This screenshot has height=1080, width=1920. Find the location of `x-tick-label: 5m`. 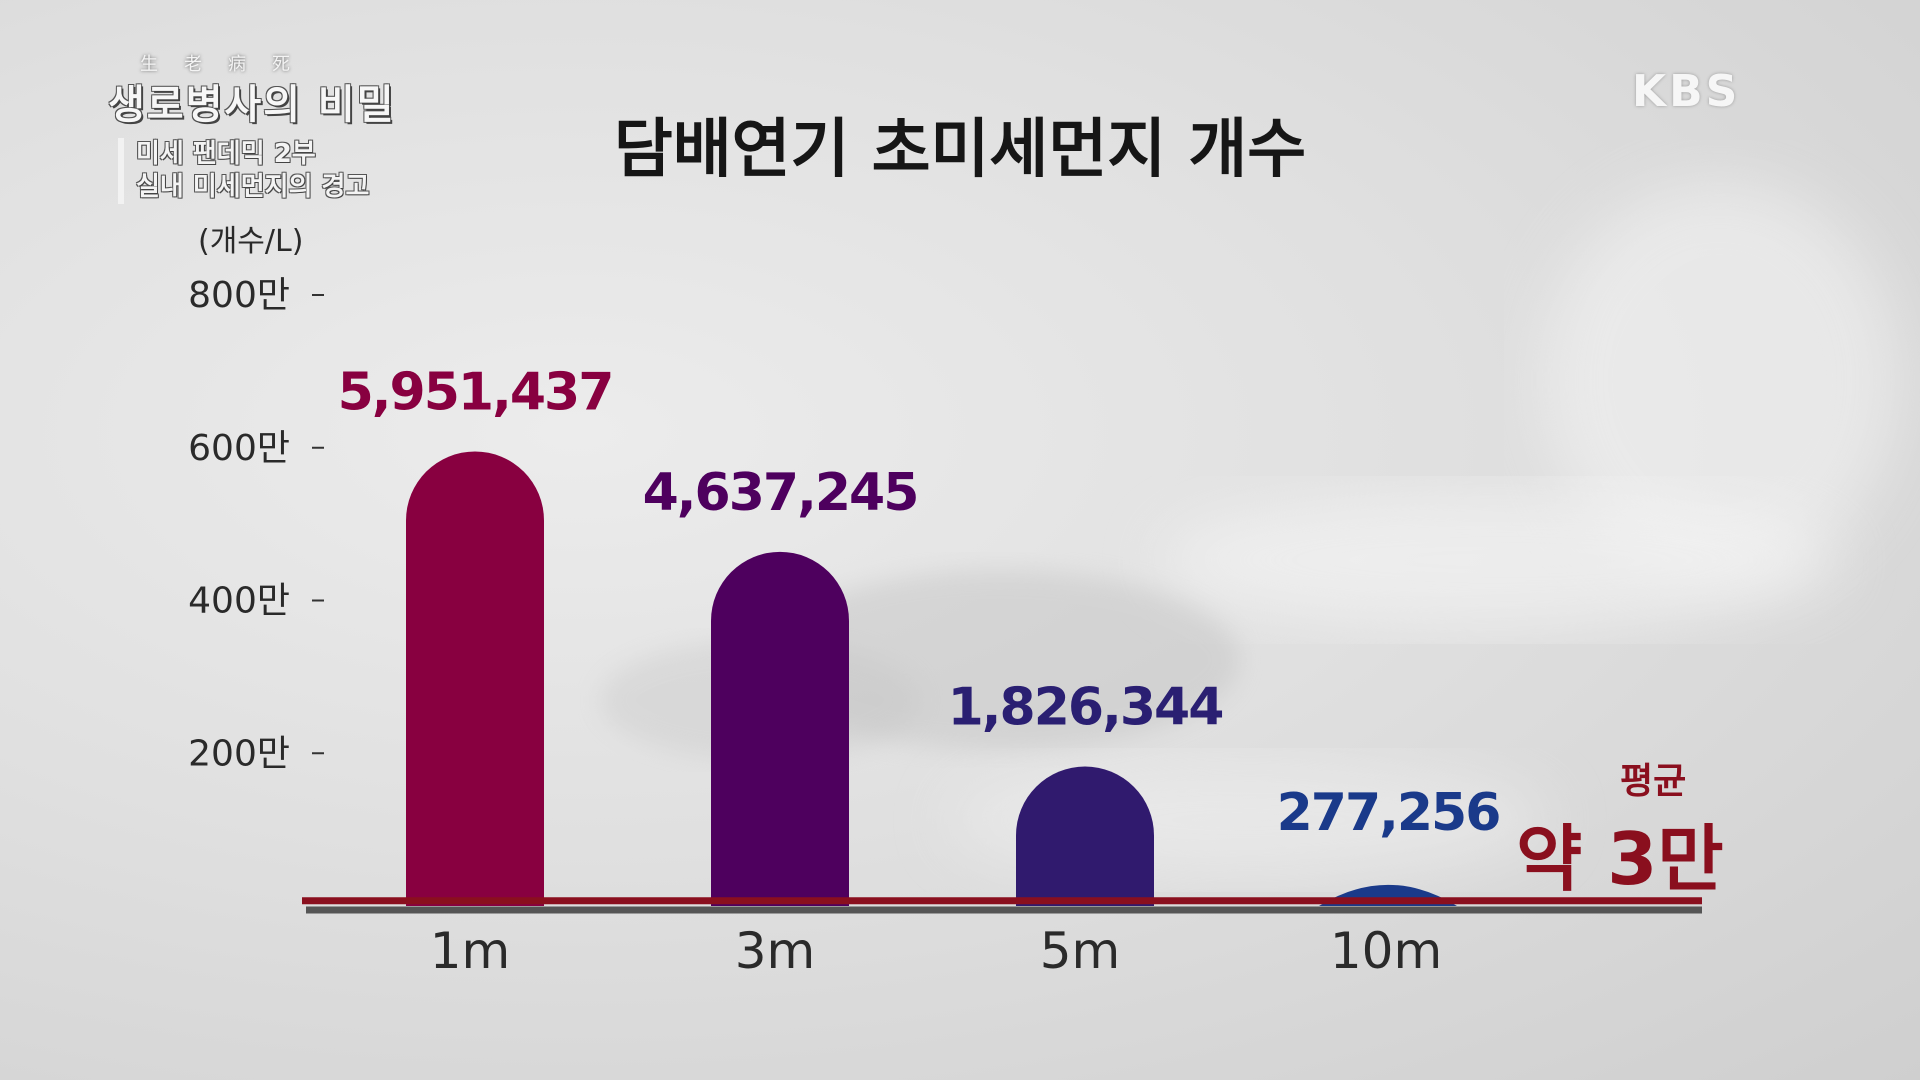

x-tick-label: 5m is located at coordinates (1080, 951).